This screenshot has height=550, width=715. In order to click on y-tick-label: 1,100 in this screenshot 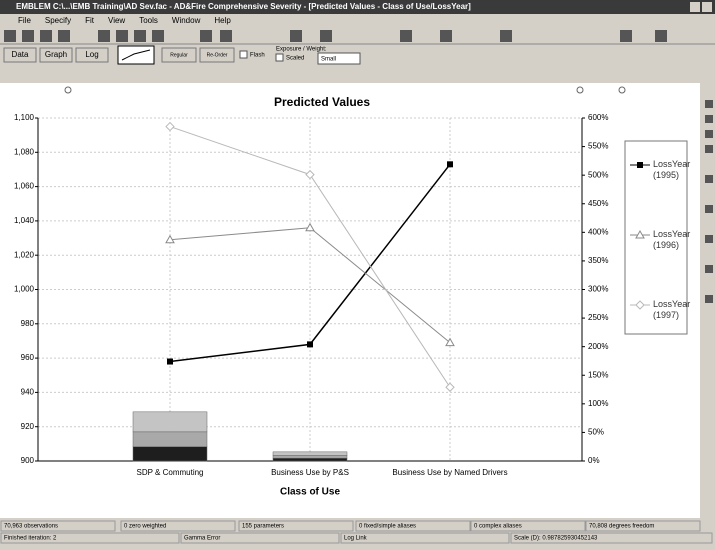, I will do `click(24, 117)`.